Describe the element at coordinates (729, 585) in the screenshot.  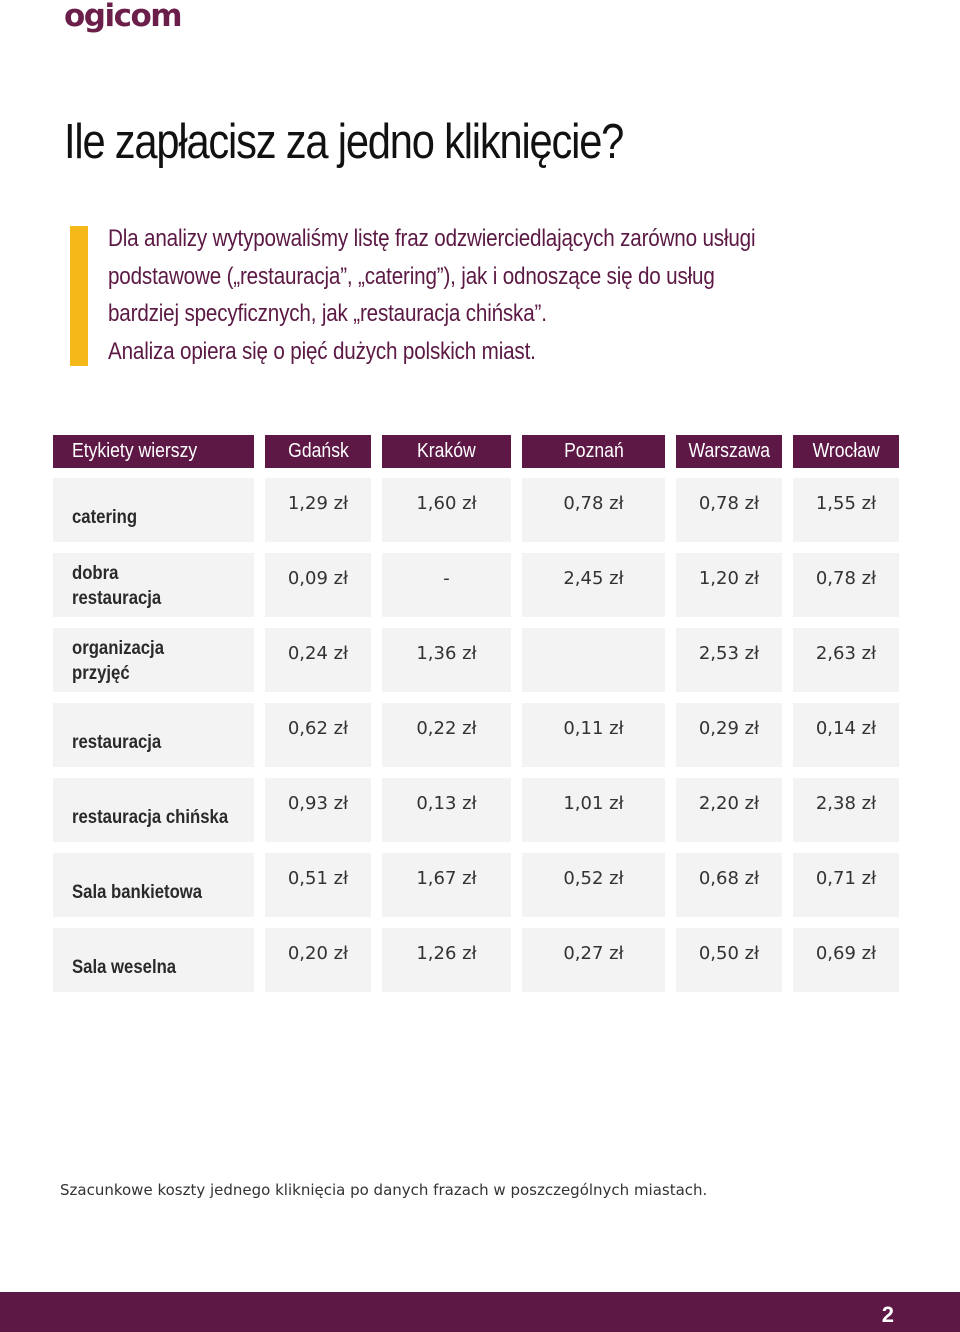
I see `table-cell-warszawa: 1,20 zł` at that location.